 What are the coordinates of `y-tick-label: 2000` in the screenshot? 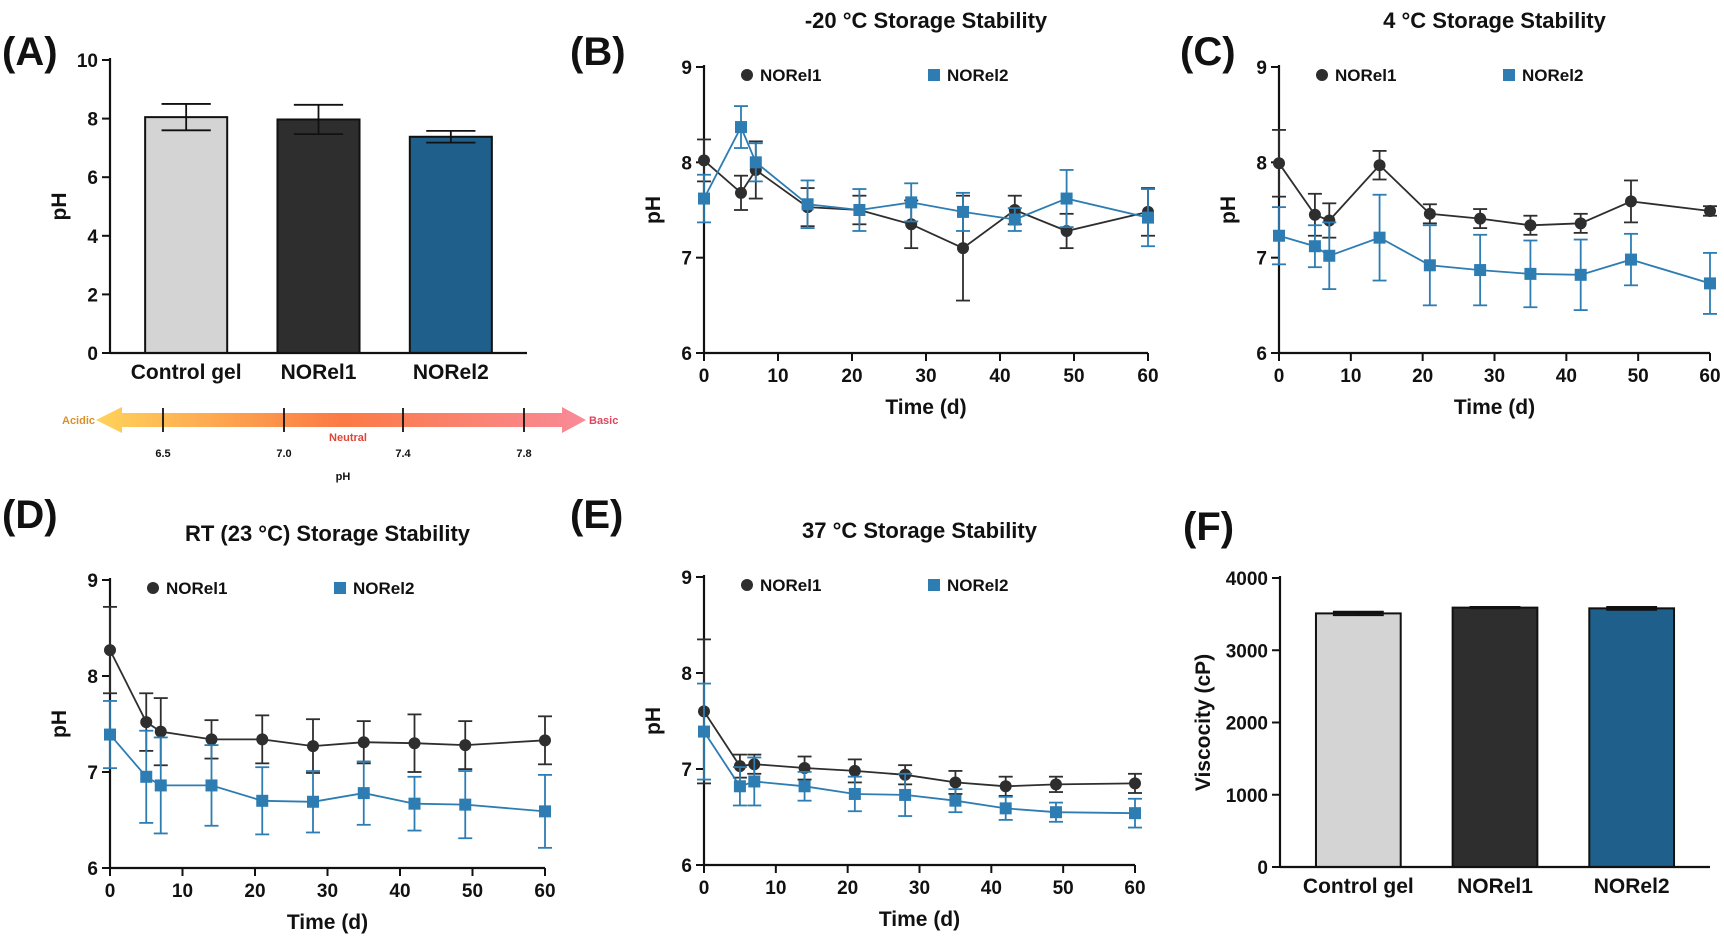 It's located at (1247, 724).